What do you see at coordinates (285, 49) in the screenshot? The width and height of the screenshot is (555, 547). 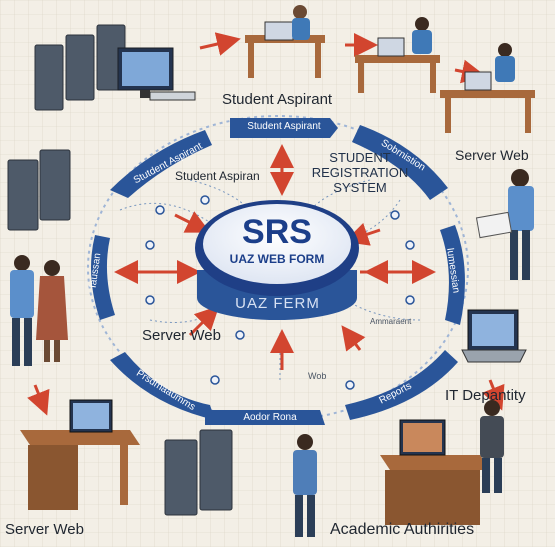 I see `desk-top-center` at bounding box center [285, 49].